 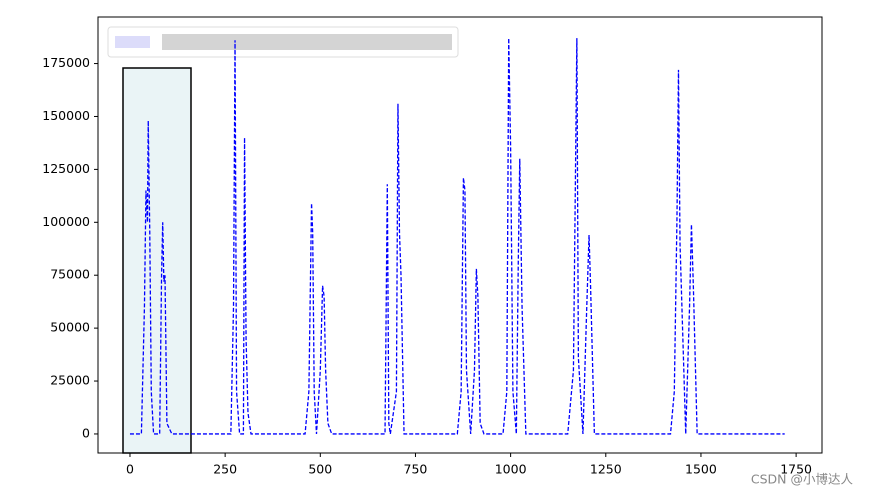 What do you see at coordinates (132, 42) in the screenshot?
I see `legend-swatch` at bounding box center [132, 42].